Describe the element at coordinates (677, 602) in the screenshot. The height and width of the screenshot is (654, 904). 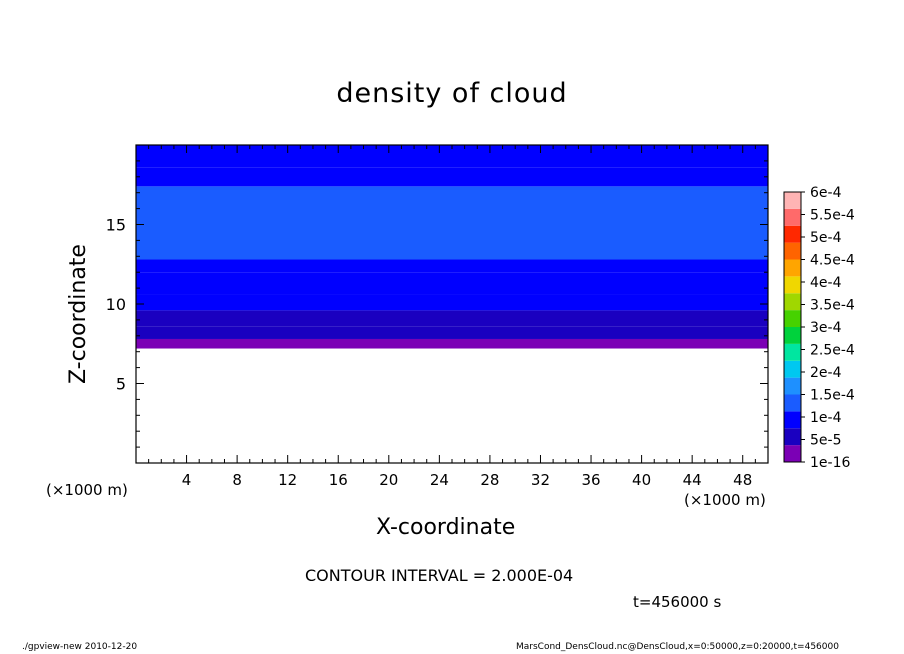
I see `time-label: t=456000 s` at that location.